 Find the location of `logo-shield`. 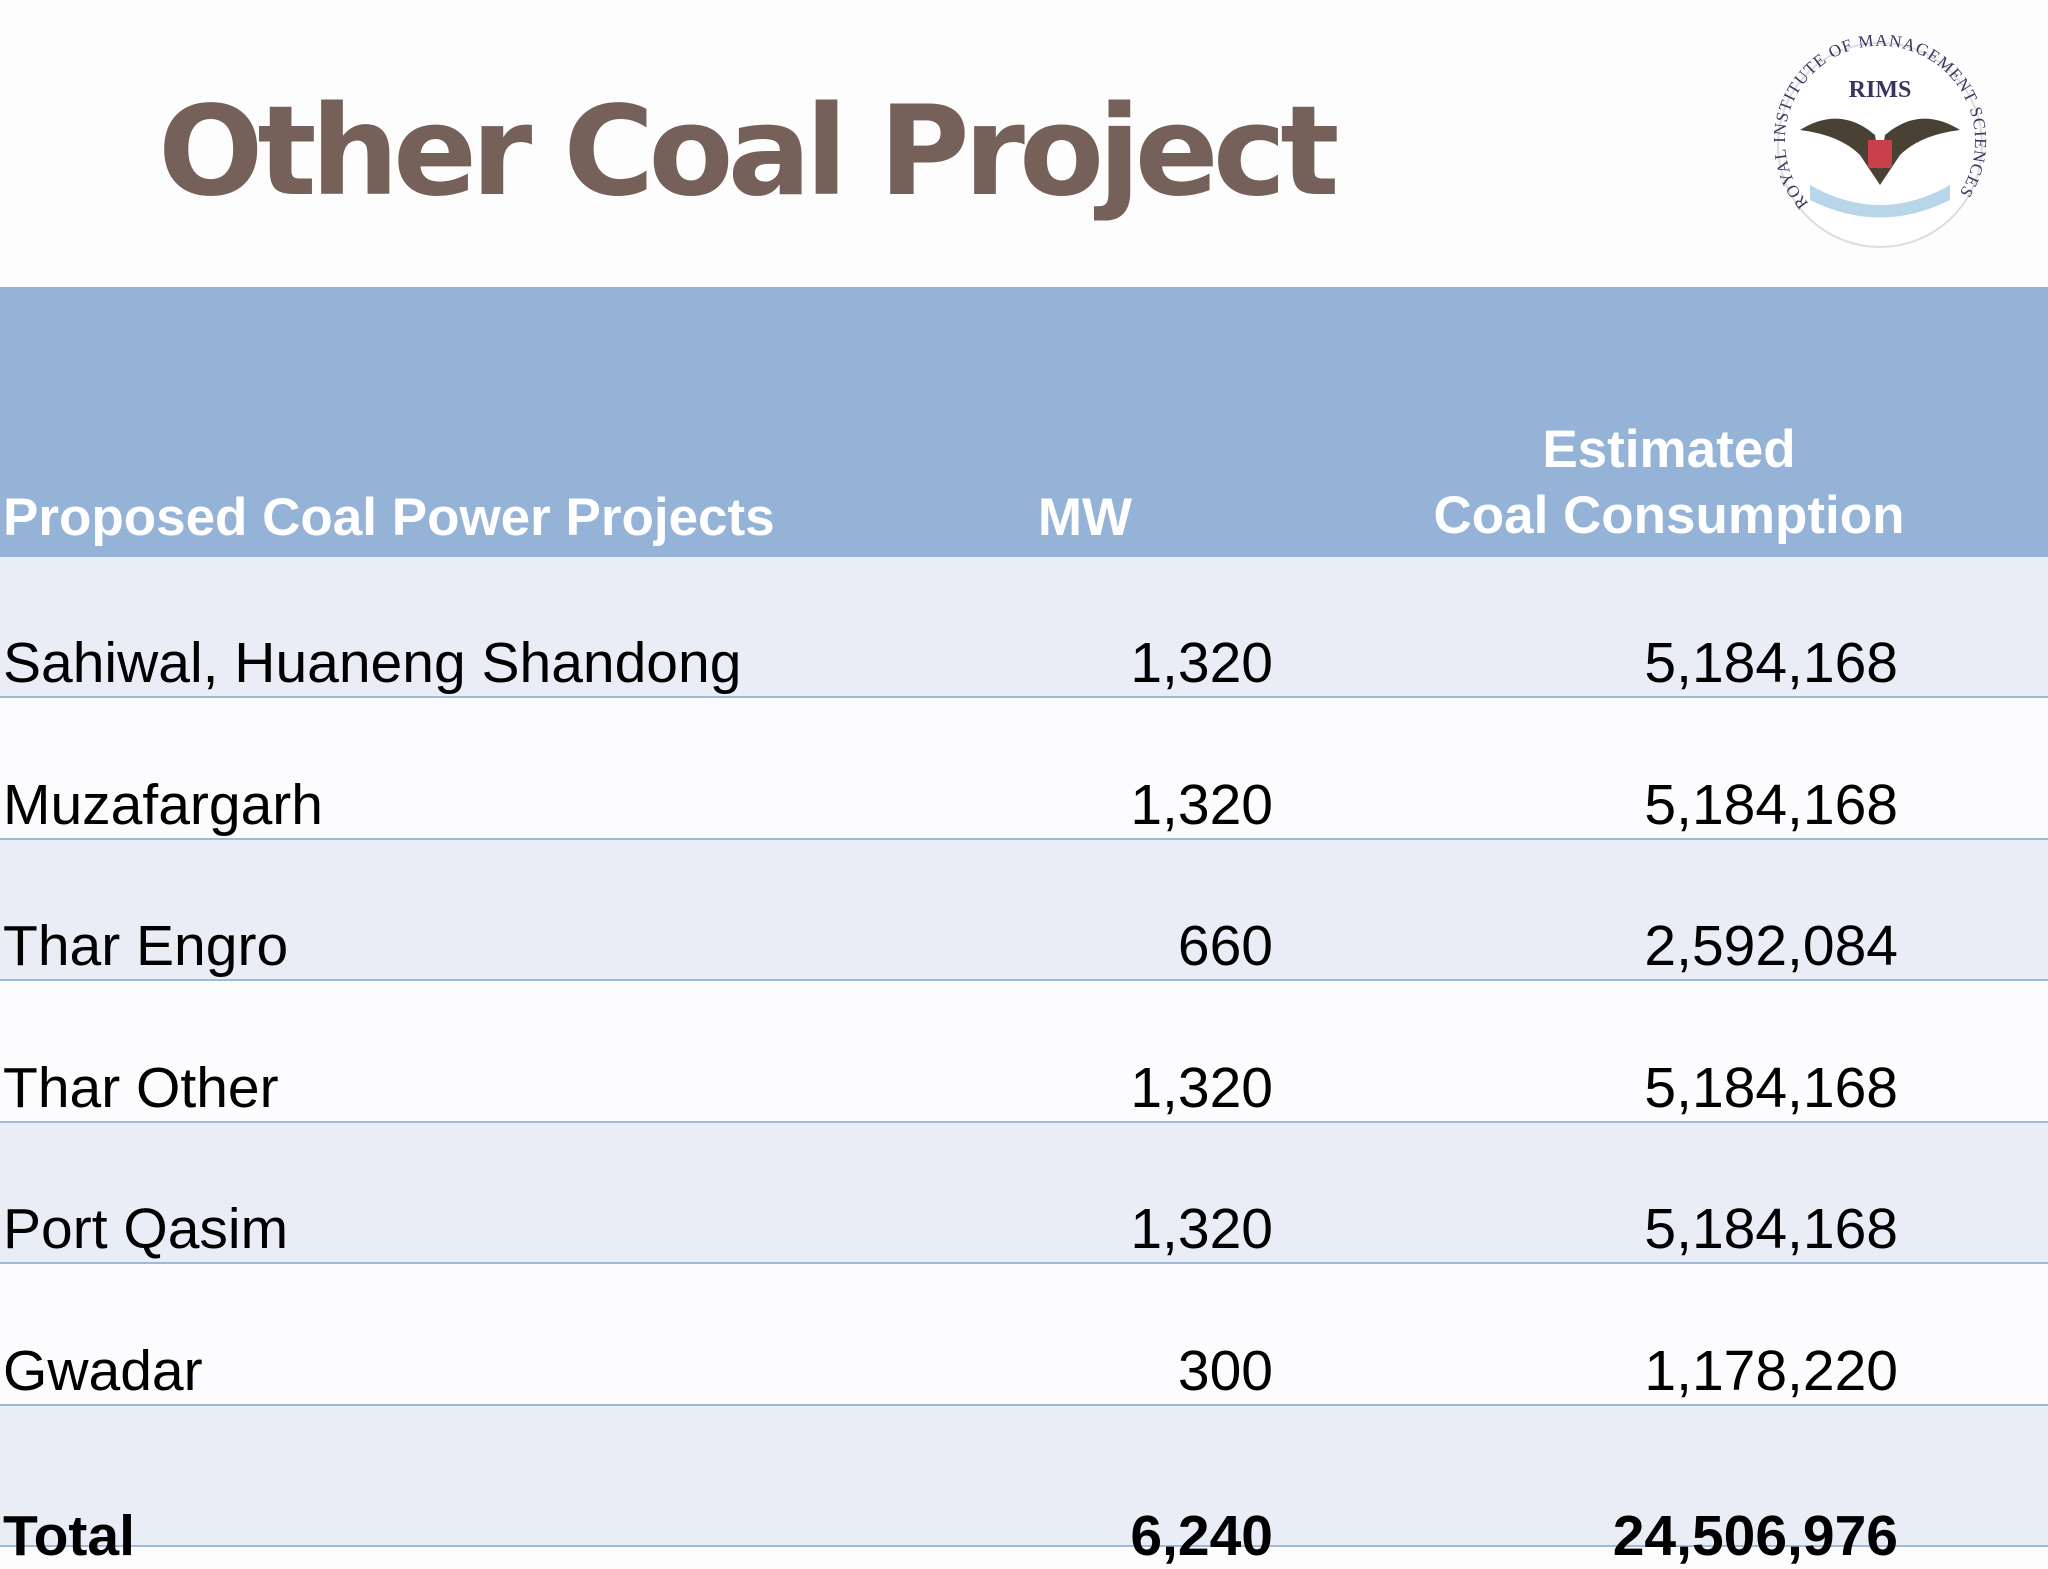

logo-shield is located at coordinates (1880, 154).